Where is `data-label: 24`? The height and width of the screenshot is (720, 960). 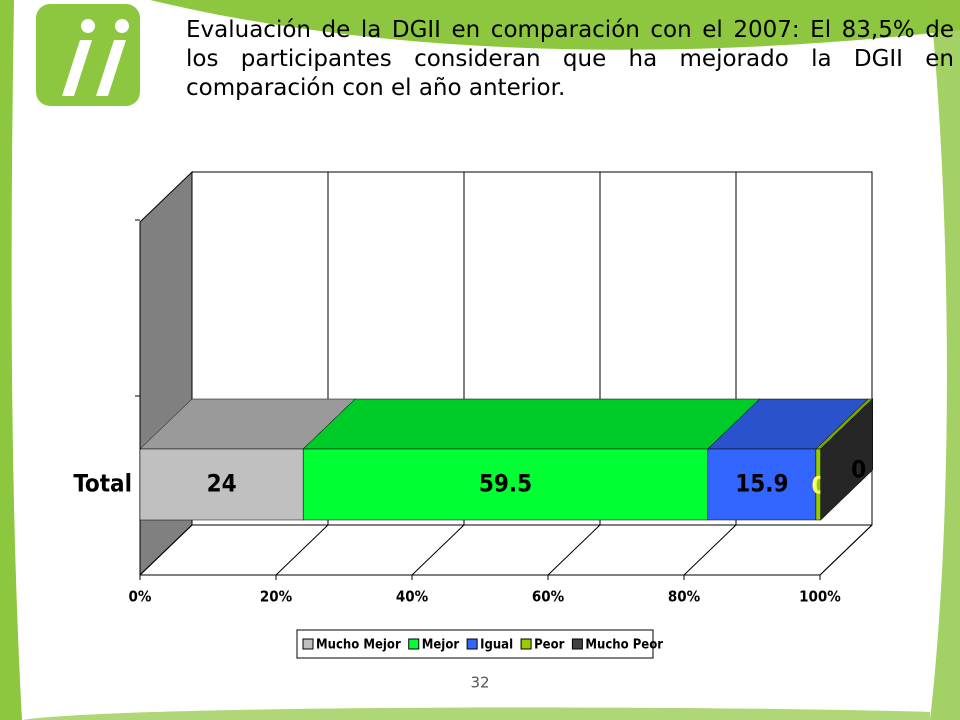
data-label: 24 is located at coordinates (222, 484).